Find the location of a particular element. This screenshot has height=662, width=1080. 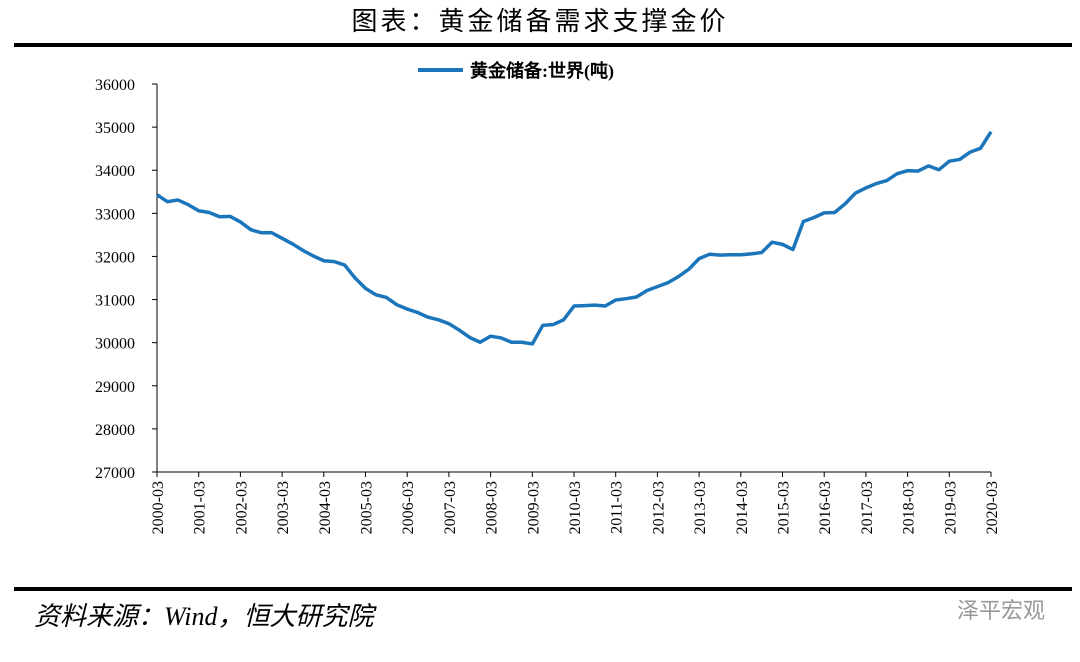

y-tick-label: 36000 is located at coordinates (115, 85).